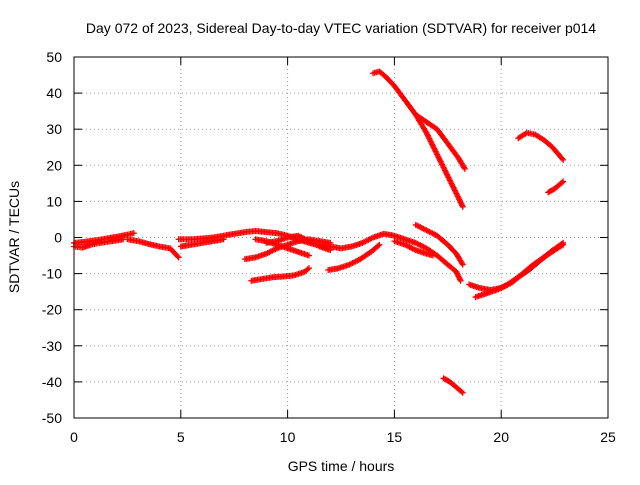  I want to click on y-tick-label: 0, so click(58, 238).